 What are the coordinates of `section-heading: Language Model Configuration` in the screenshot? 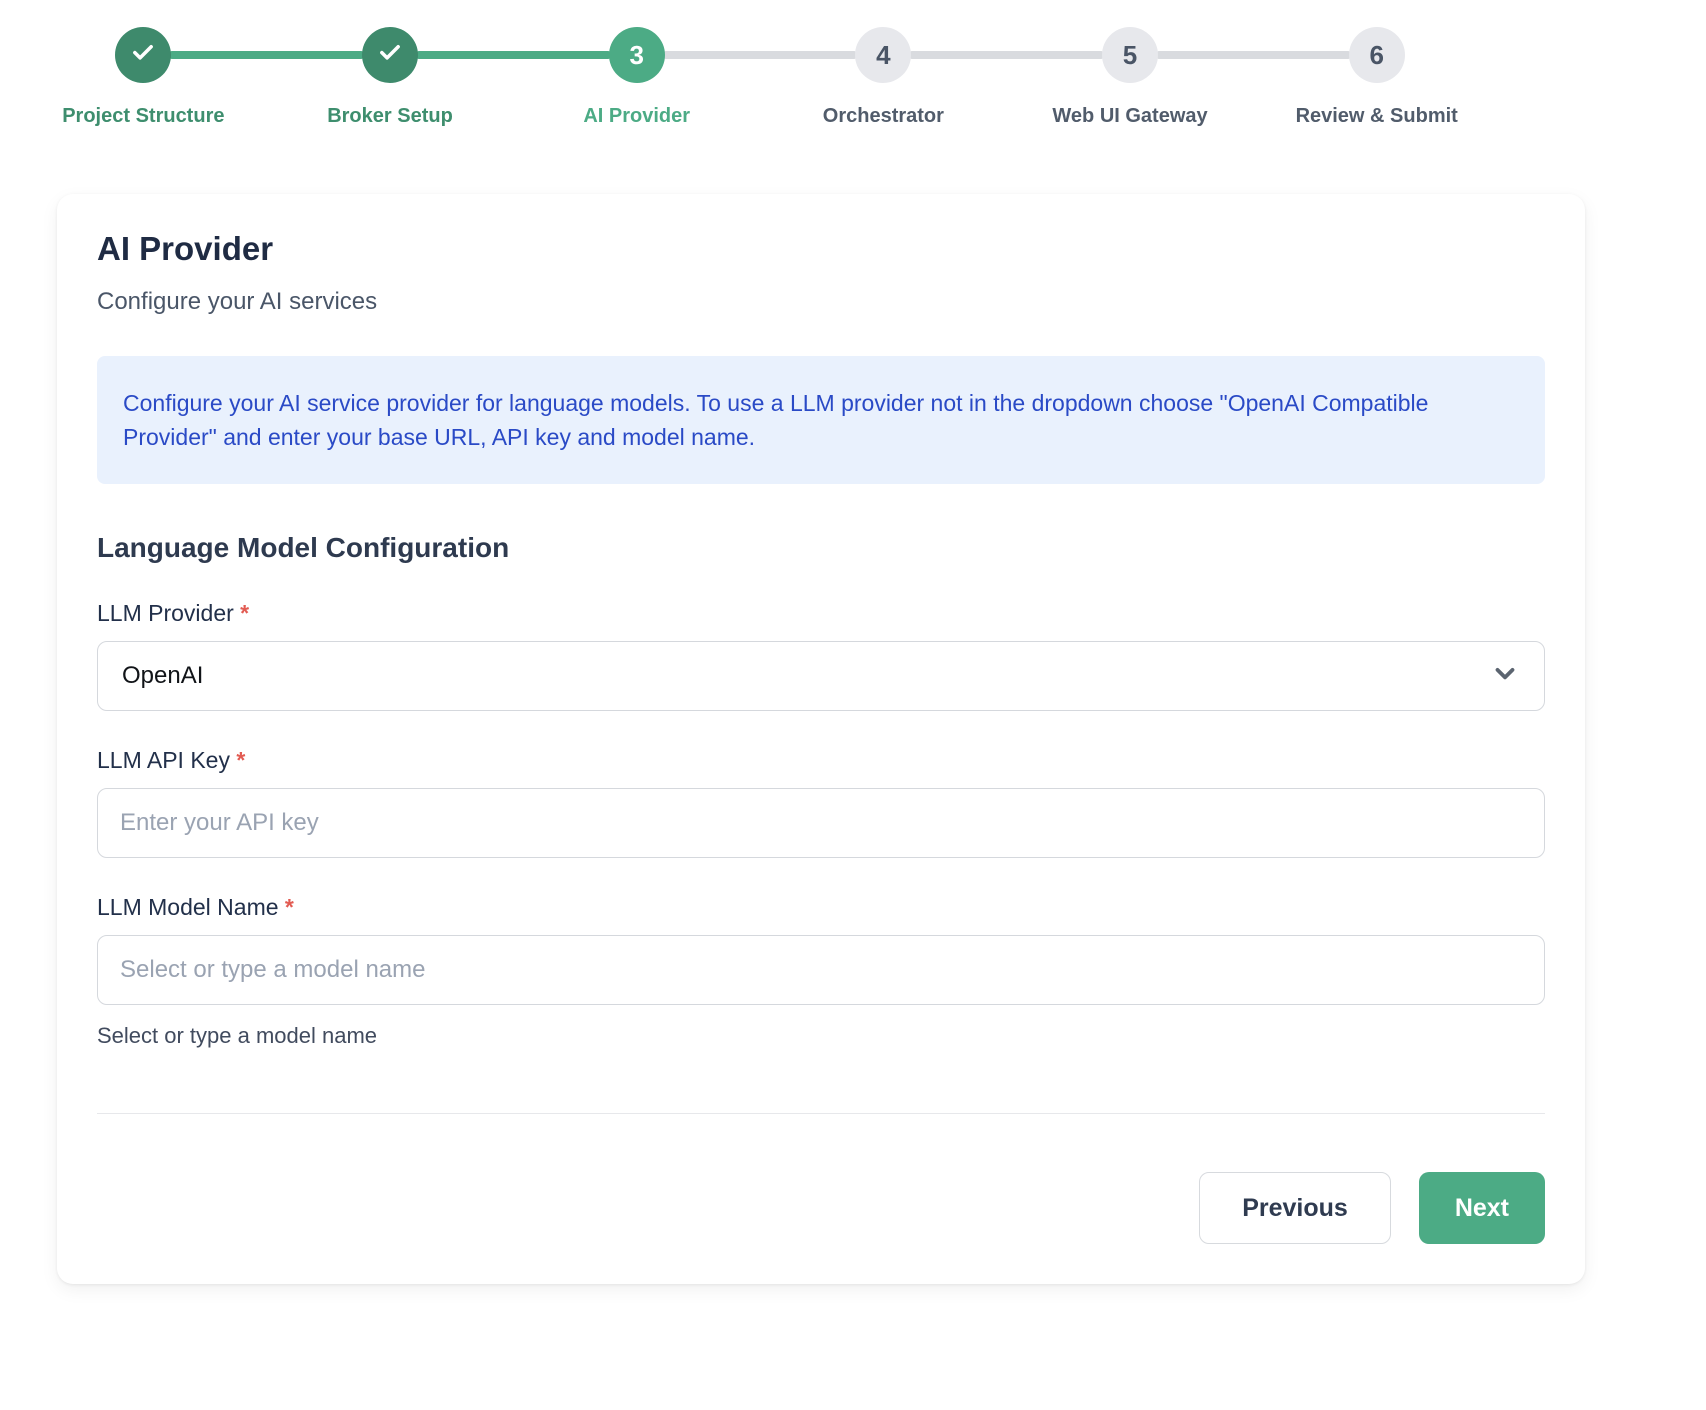 It's located at (303, 547).